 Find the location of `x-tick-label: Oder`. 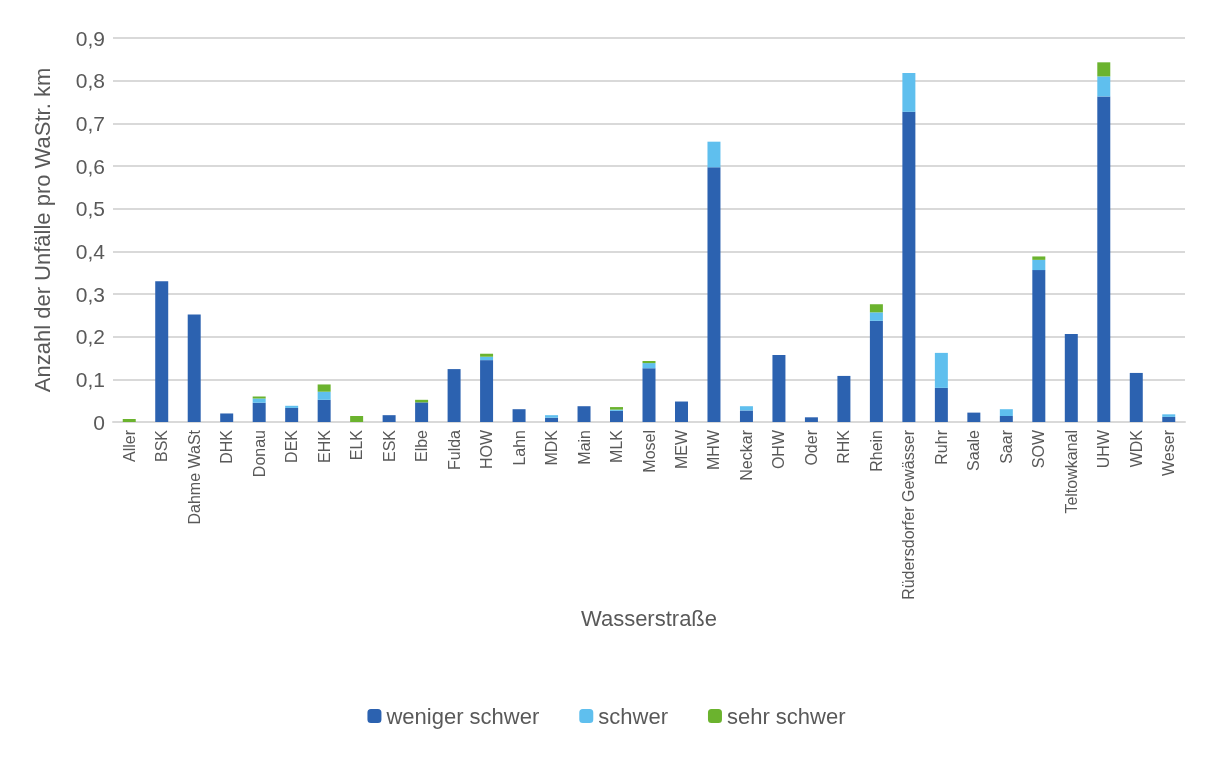

x-tick-label: Oder is located at coordinates (811, 447).